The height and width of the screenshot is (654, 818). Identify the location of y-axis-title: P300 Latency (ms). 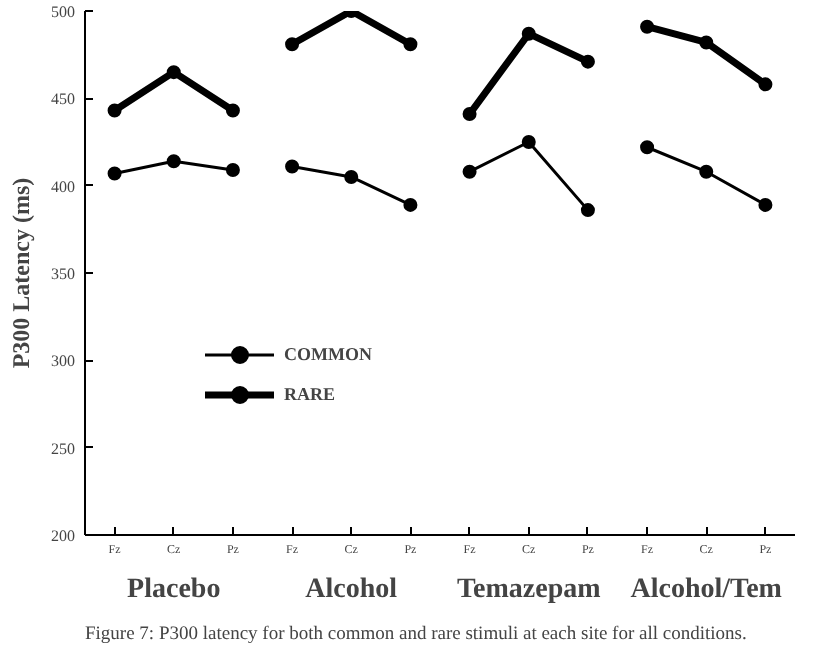
(21, 273).